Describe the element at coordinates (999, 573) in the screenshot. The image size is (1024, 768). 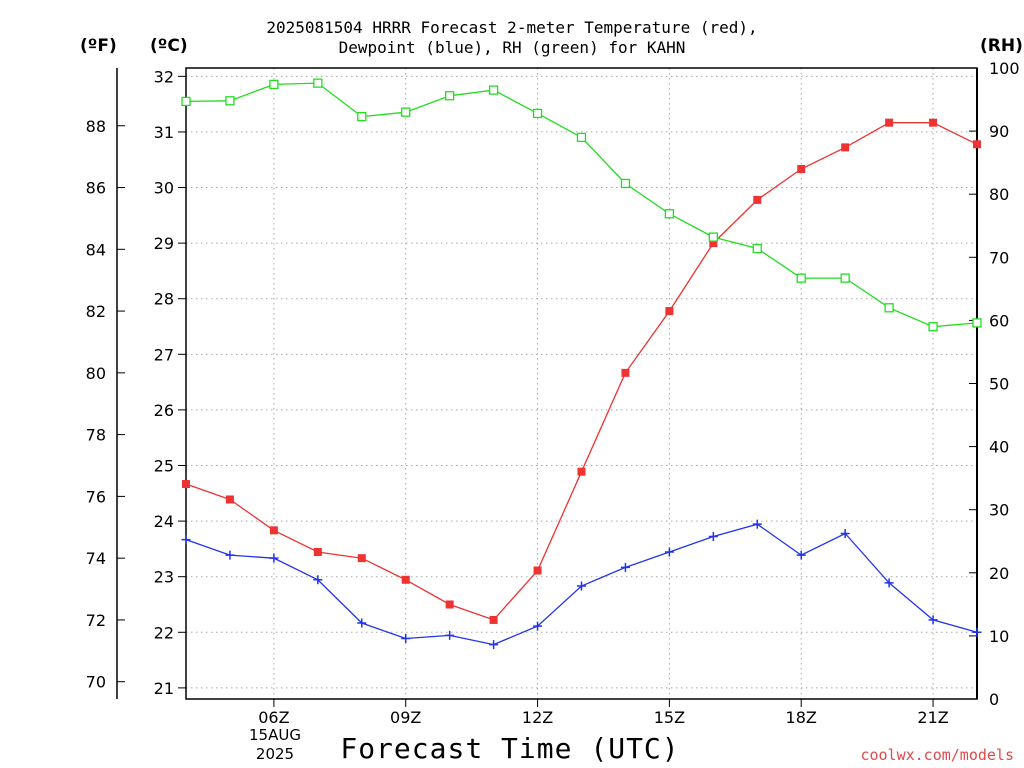
I see `rh-tick-label: 20` at that location.